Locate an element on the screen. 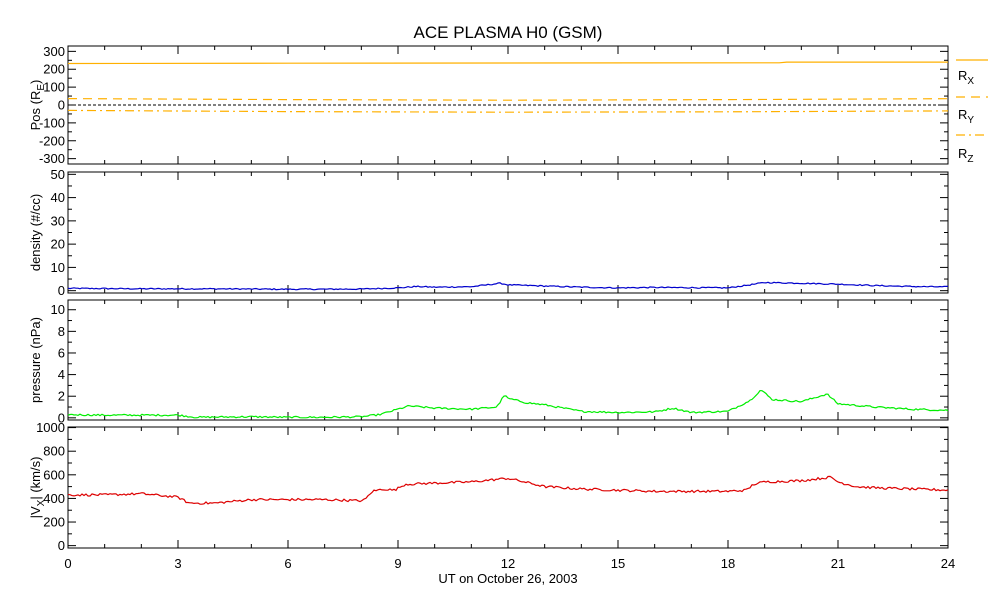  y-tick-label: 2 is located at coordinates (61, 396).